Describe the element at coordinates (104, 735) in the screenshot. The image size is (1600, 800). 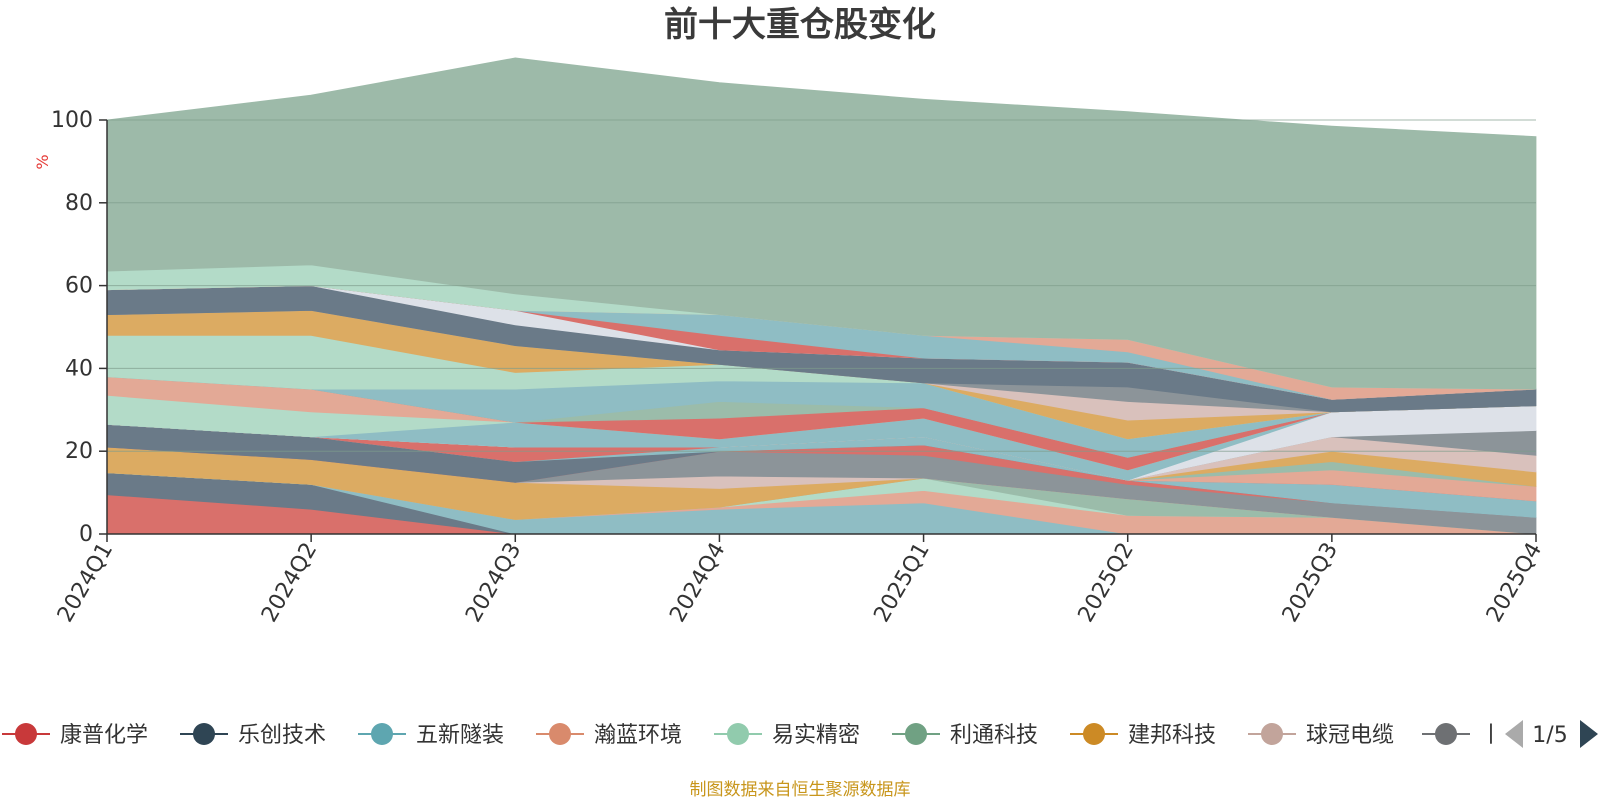
I see `legend-label-1: 康普化学` at that location.